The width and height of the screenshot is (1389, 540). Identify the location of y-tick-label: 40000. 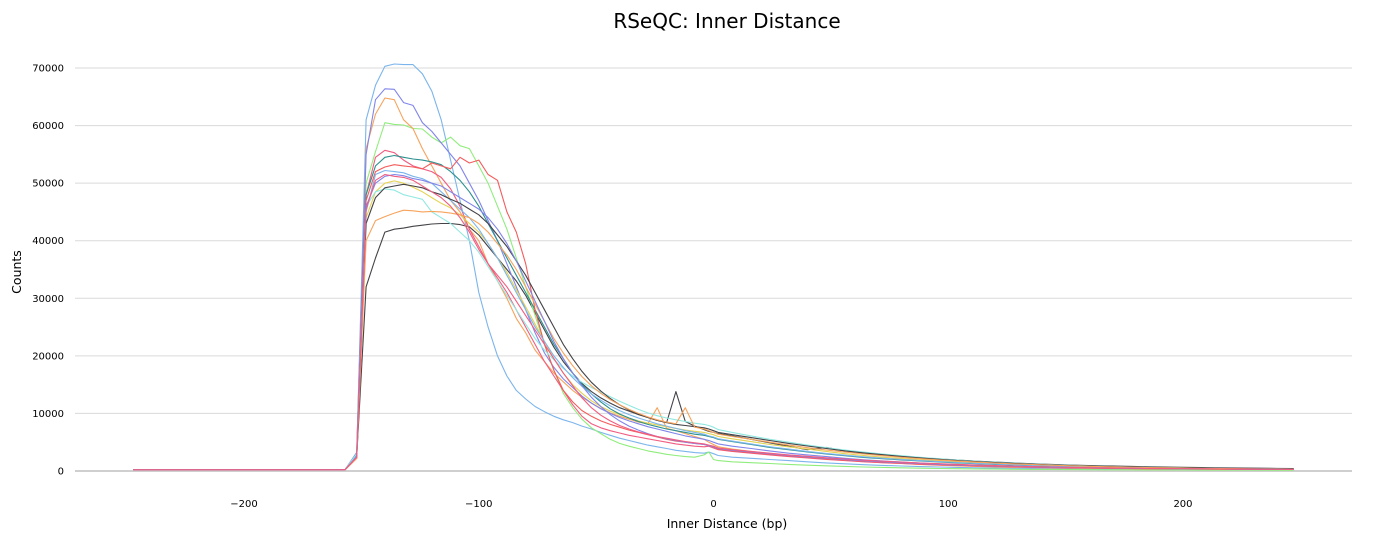
(48, 241).